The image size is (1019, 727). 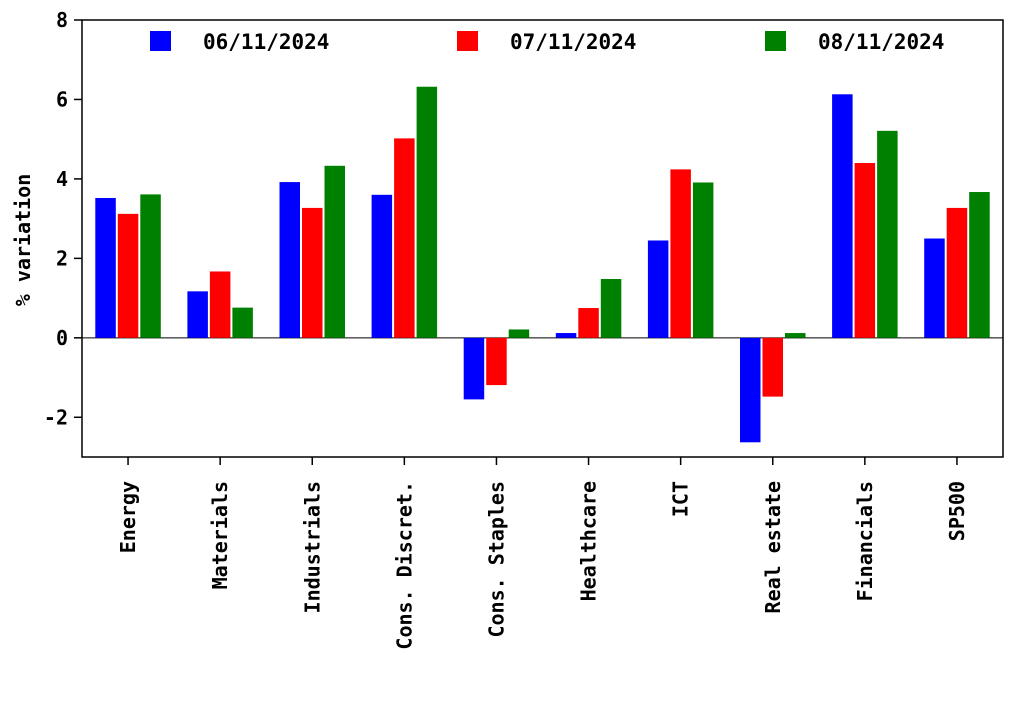 I want to click on bar-group-ict, so click(x=680, y=253).